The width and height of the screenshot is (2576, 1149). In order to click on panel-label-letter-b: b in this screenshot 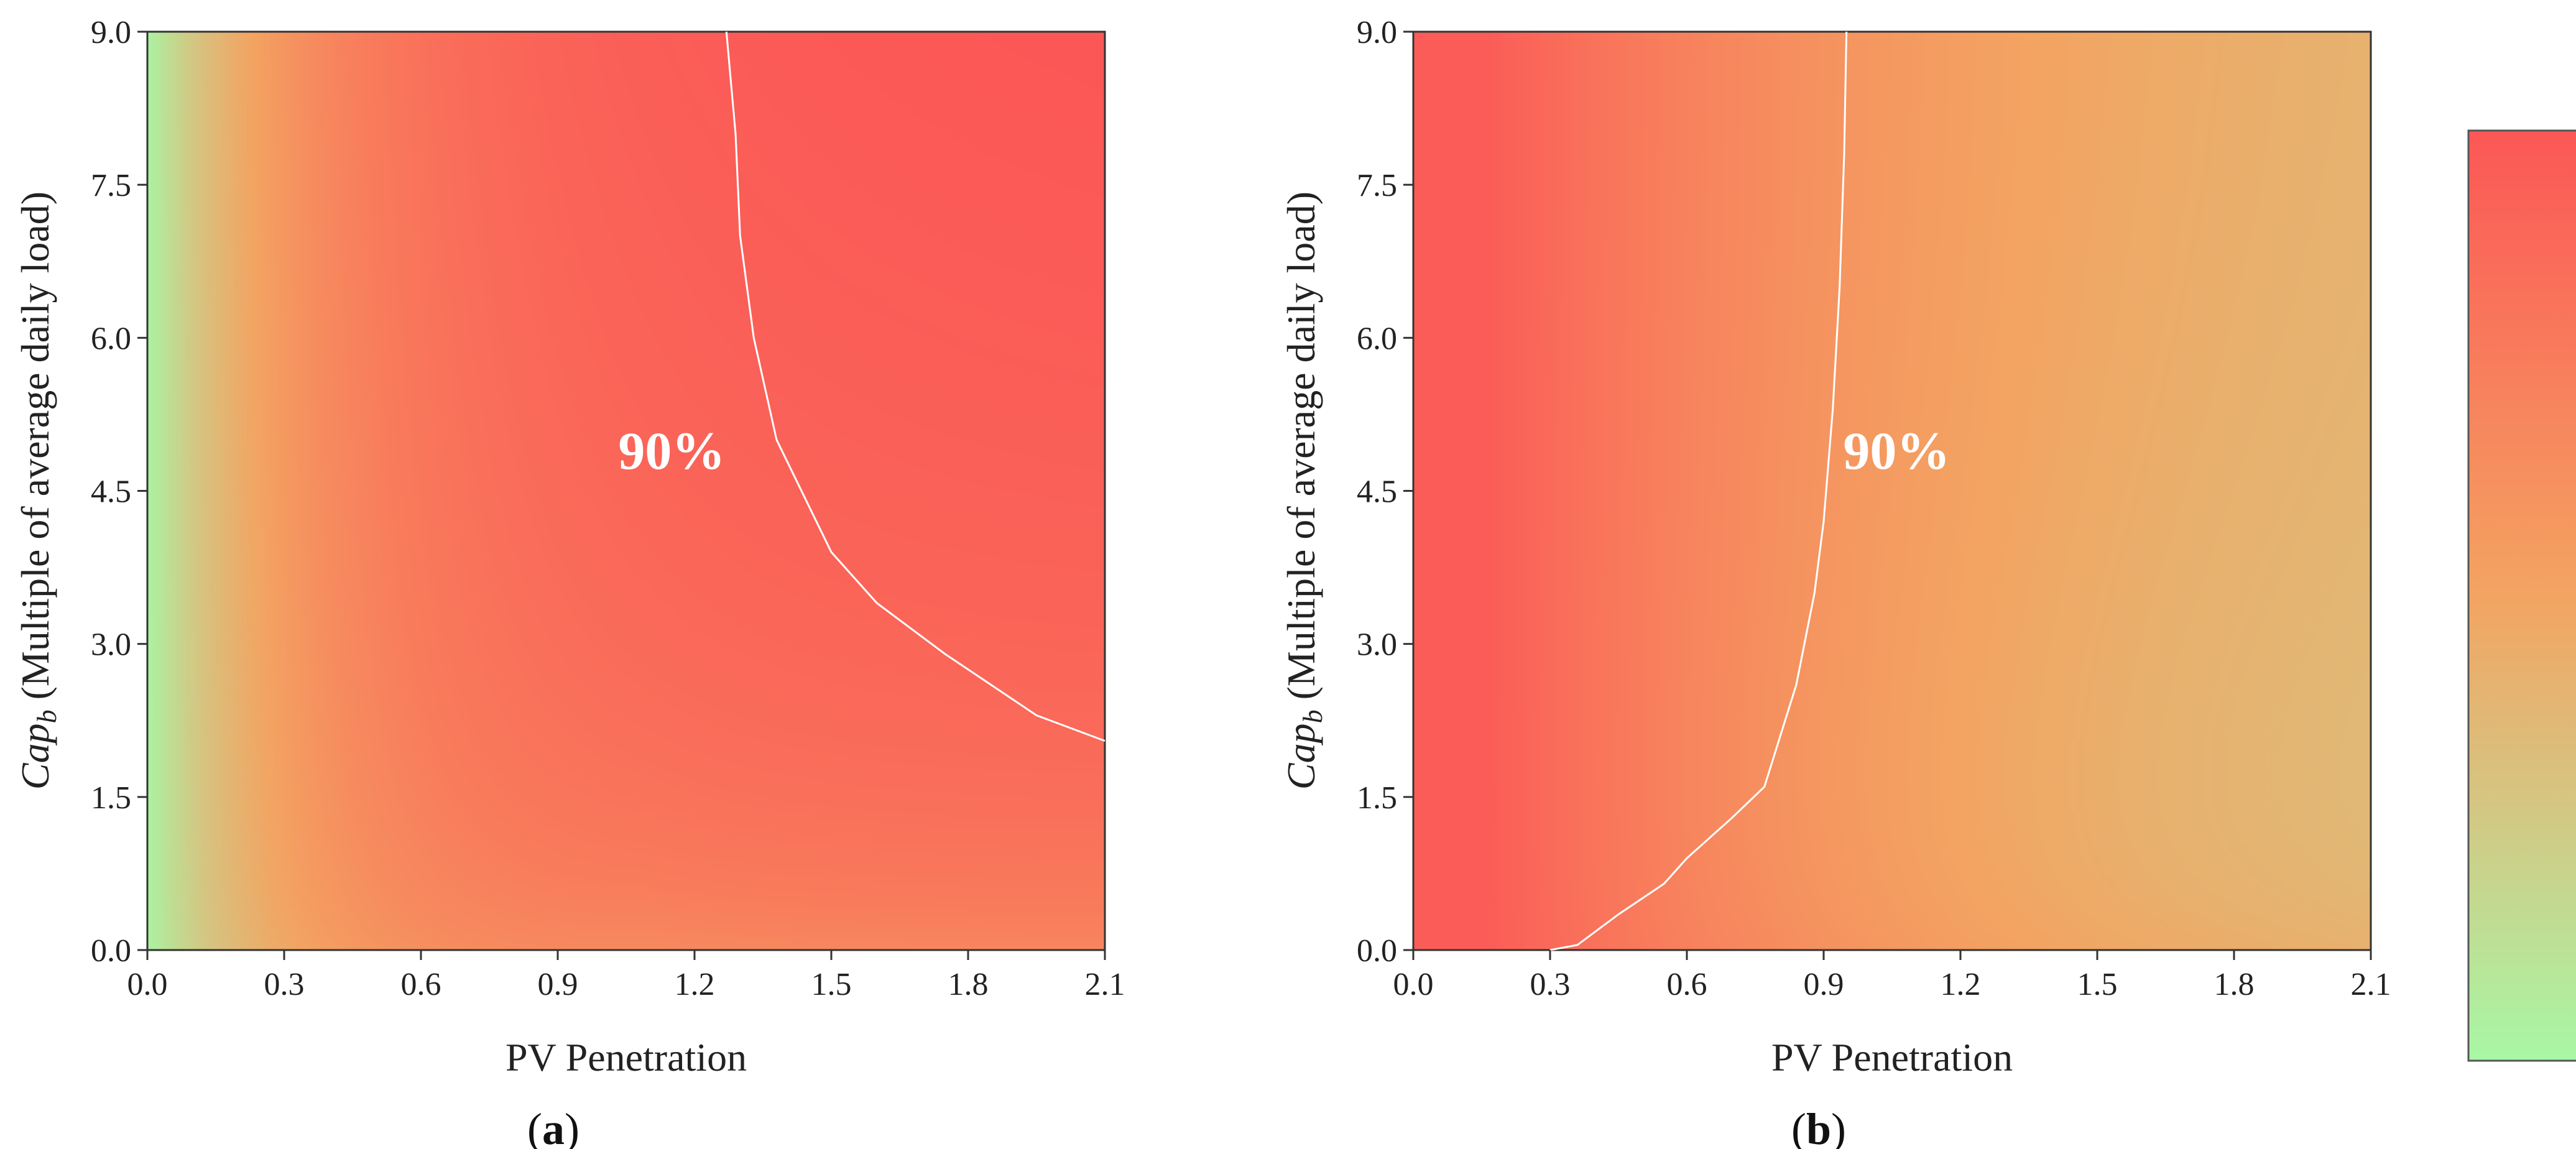, I will do `click(1818, 1126)`.